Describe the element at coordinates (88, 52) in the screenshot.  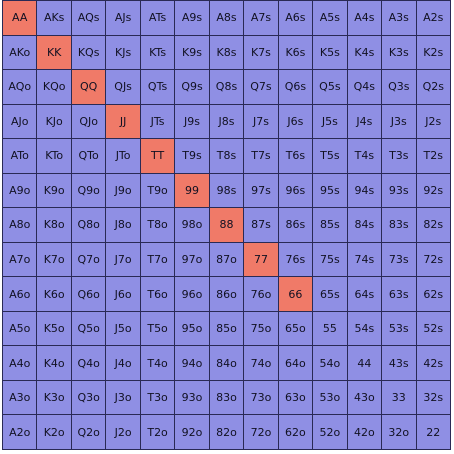
I see `hand-cell-kqs: KQs` at that location.